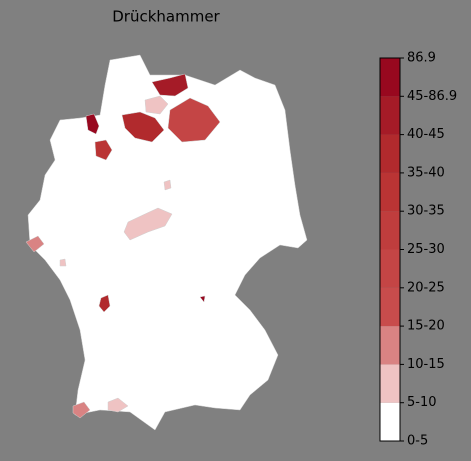 This screenshot has width=471, height=461. I want to click on colorbar-label: 30-35, so click(426, 211).